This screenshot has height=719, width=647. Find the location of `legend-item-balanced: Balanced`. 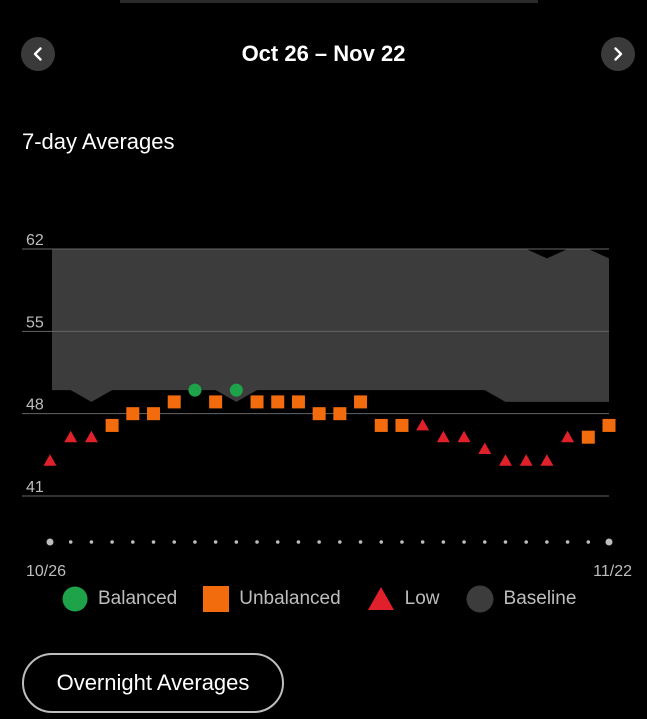

legend-item-balanced: Balanced is located at coordinates (119, 599).